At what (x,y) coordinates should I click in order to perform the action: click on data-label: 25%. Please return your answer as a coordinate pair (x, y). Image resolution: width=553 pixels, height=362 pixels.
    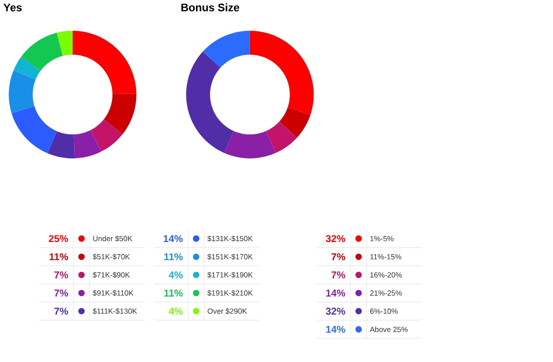
    Looking at the image, I should click on (58, 238).